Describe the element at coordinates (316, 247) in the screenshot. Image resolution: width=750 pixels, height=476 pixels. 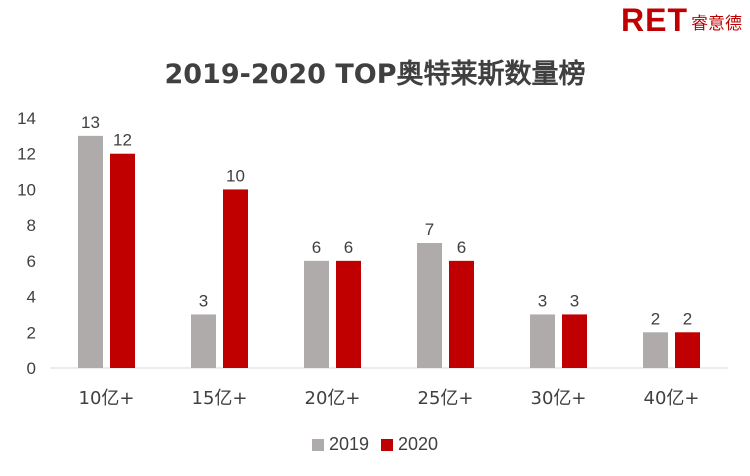
I see `data-label-2019-2: 6` at that location.